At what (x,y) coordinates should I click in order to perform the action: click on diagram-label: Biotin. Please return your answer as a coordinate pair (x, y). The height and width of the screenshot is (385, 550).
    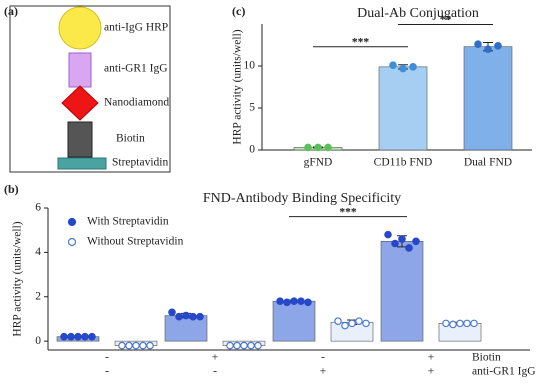
    Looking at the image, I should click on (130, 139).